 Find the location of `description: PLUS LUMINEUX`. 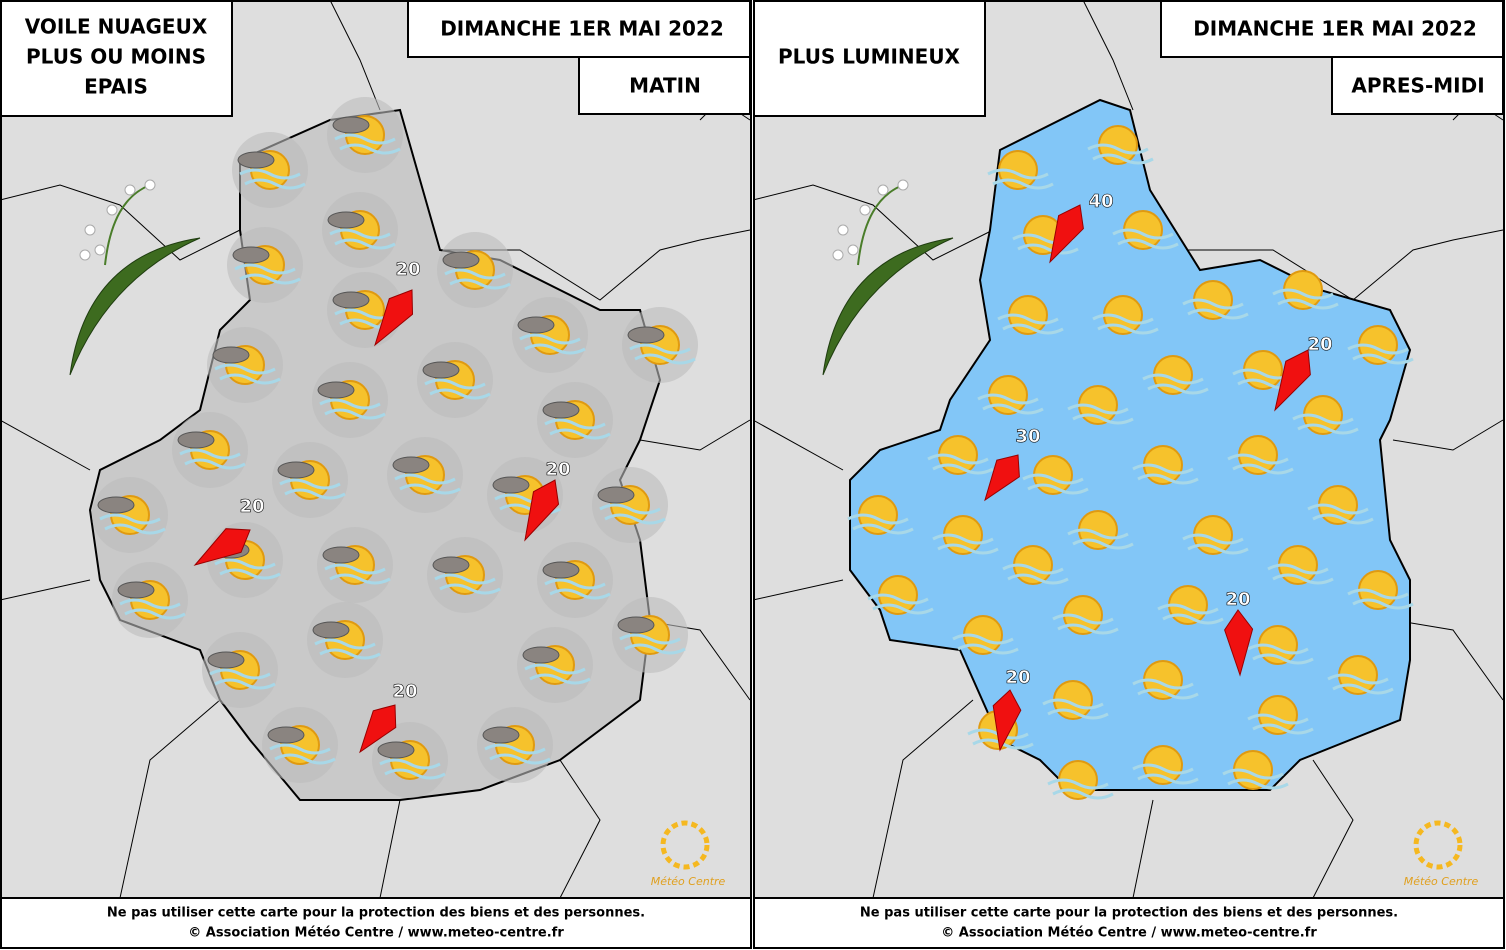

description: PLUS LUMINEUX is located at coordinates (869, 57).